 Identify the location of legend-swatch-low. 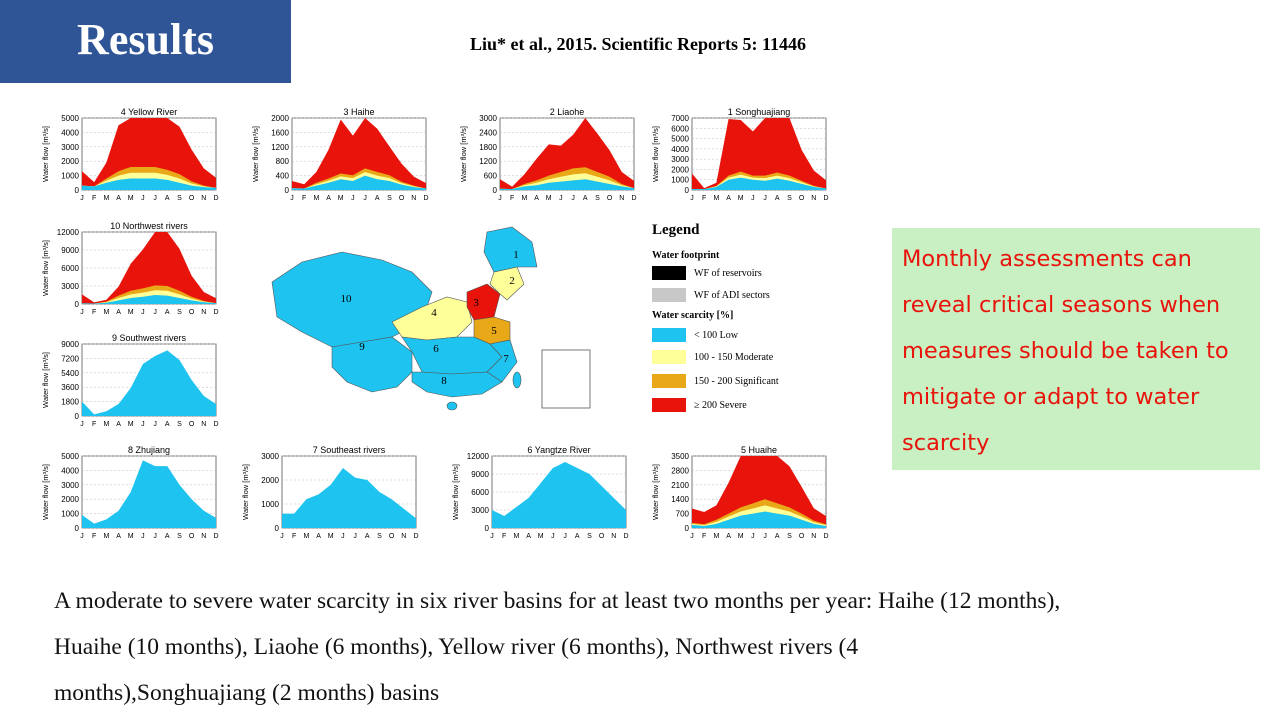
(669, 335).